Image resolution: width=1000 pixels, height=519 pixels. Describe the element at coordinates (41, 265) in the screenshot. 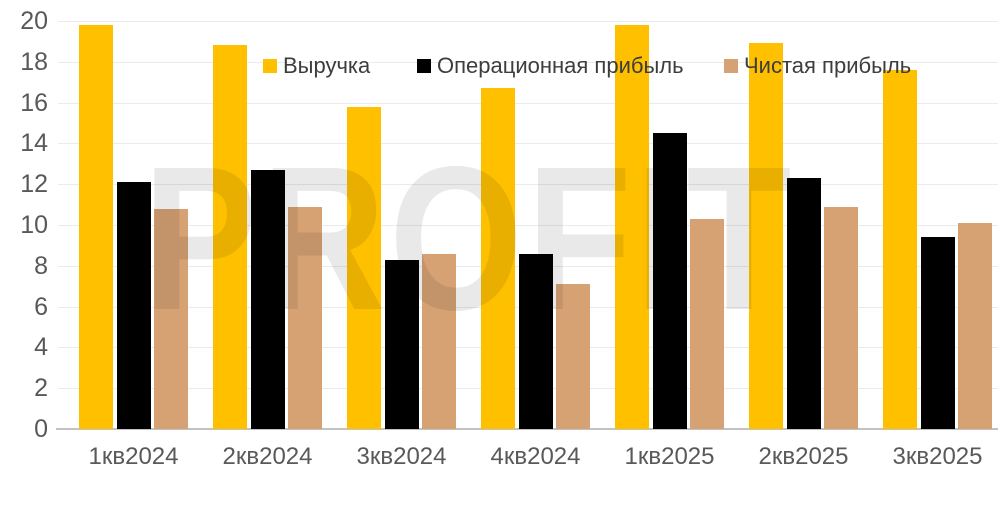

I see `y-tick-label: 8` at that location.